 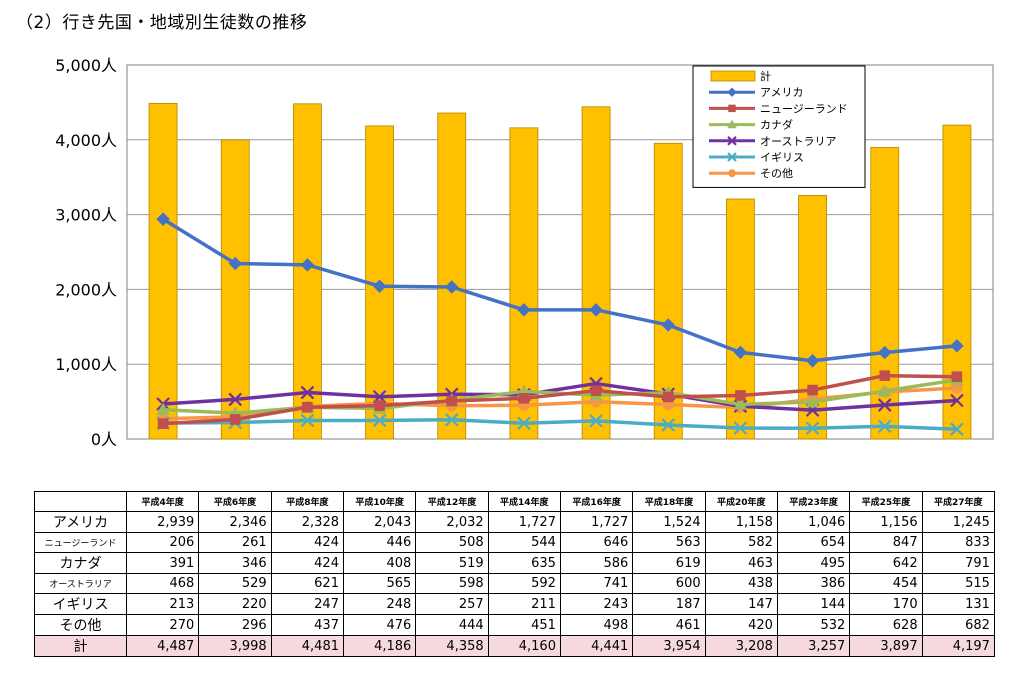 I want to click on table-header-cell: 平成8年度, so click(x=307, y=501).